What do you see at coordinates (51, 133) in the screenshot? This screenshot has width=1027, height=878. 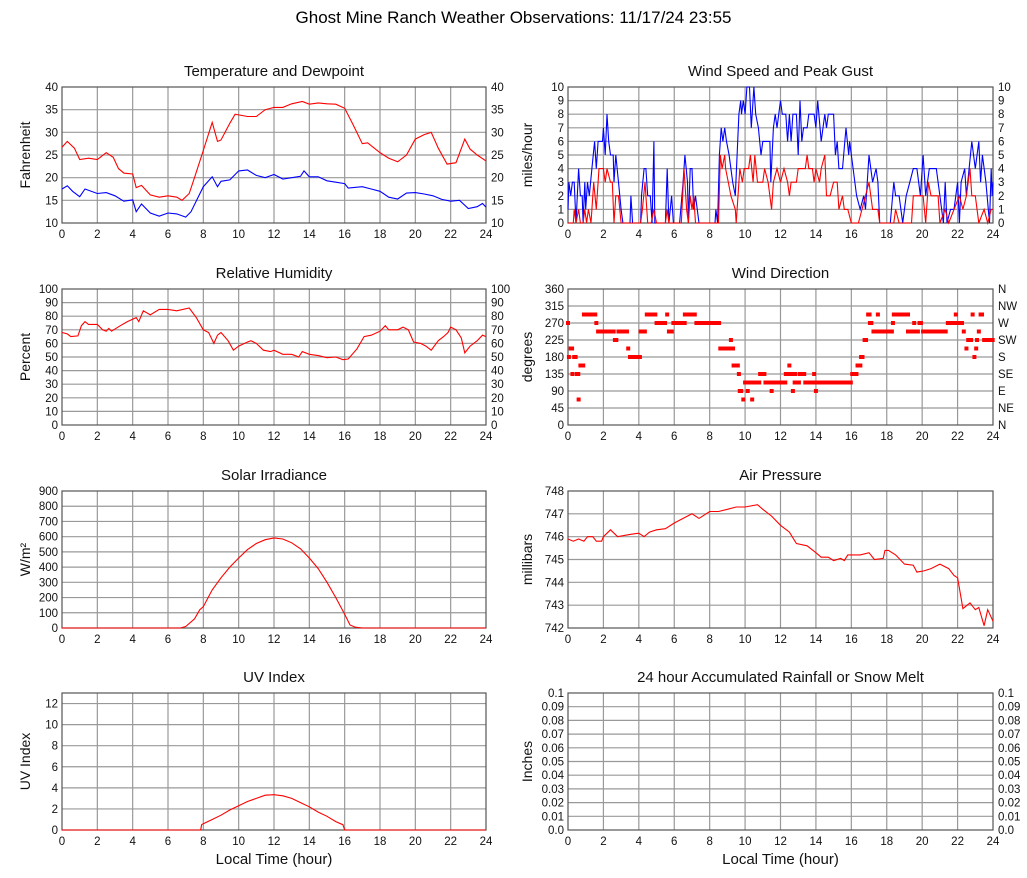 I see `y-tick-label: 30` at bounding box center [51, 133].